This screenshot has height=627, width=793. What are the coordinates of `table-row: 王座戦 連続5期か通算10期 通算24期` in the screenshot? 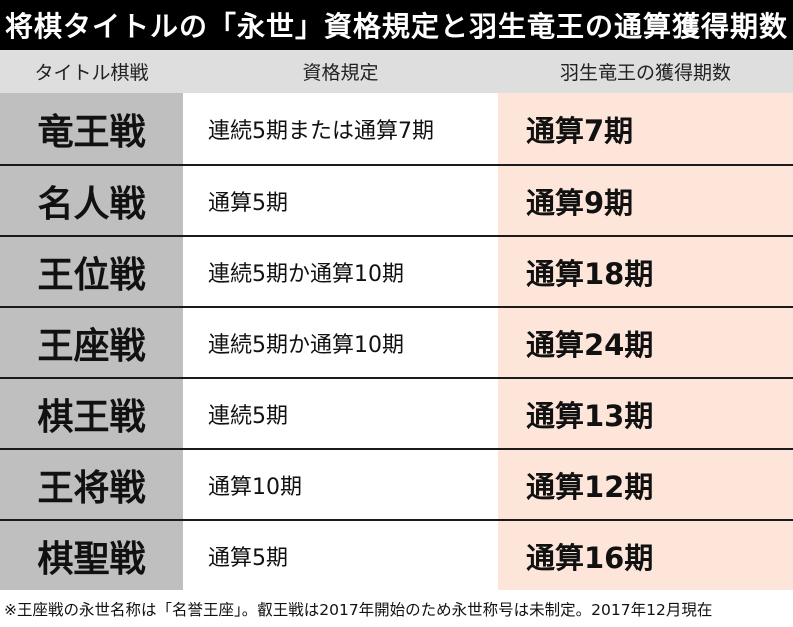 It's located at (396, 341).